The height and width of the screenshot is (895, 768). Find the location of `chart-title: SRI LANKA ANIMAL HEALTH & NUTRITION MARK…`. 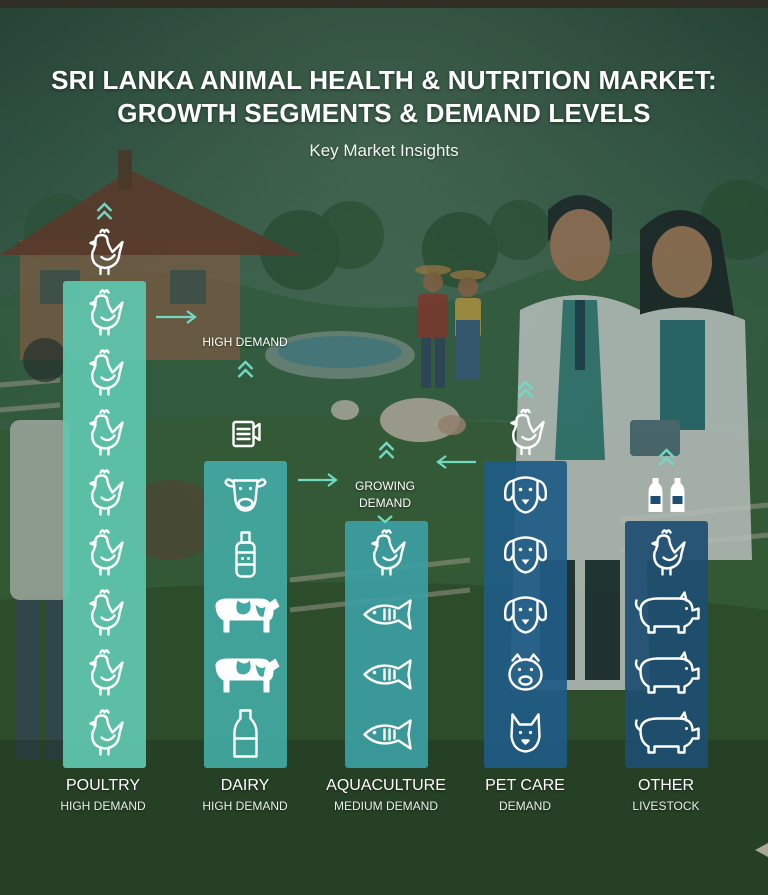

chart-title: SRI LANKA ANIMAL HEALTH & NUTRITION MARK… is located at coordinates (384, 97).